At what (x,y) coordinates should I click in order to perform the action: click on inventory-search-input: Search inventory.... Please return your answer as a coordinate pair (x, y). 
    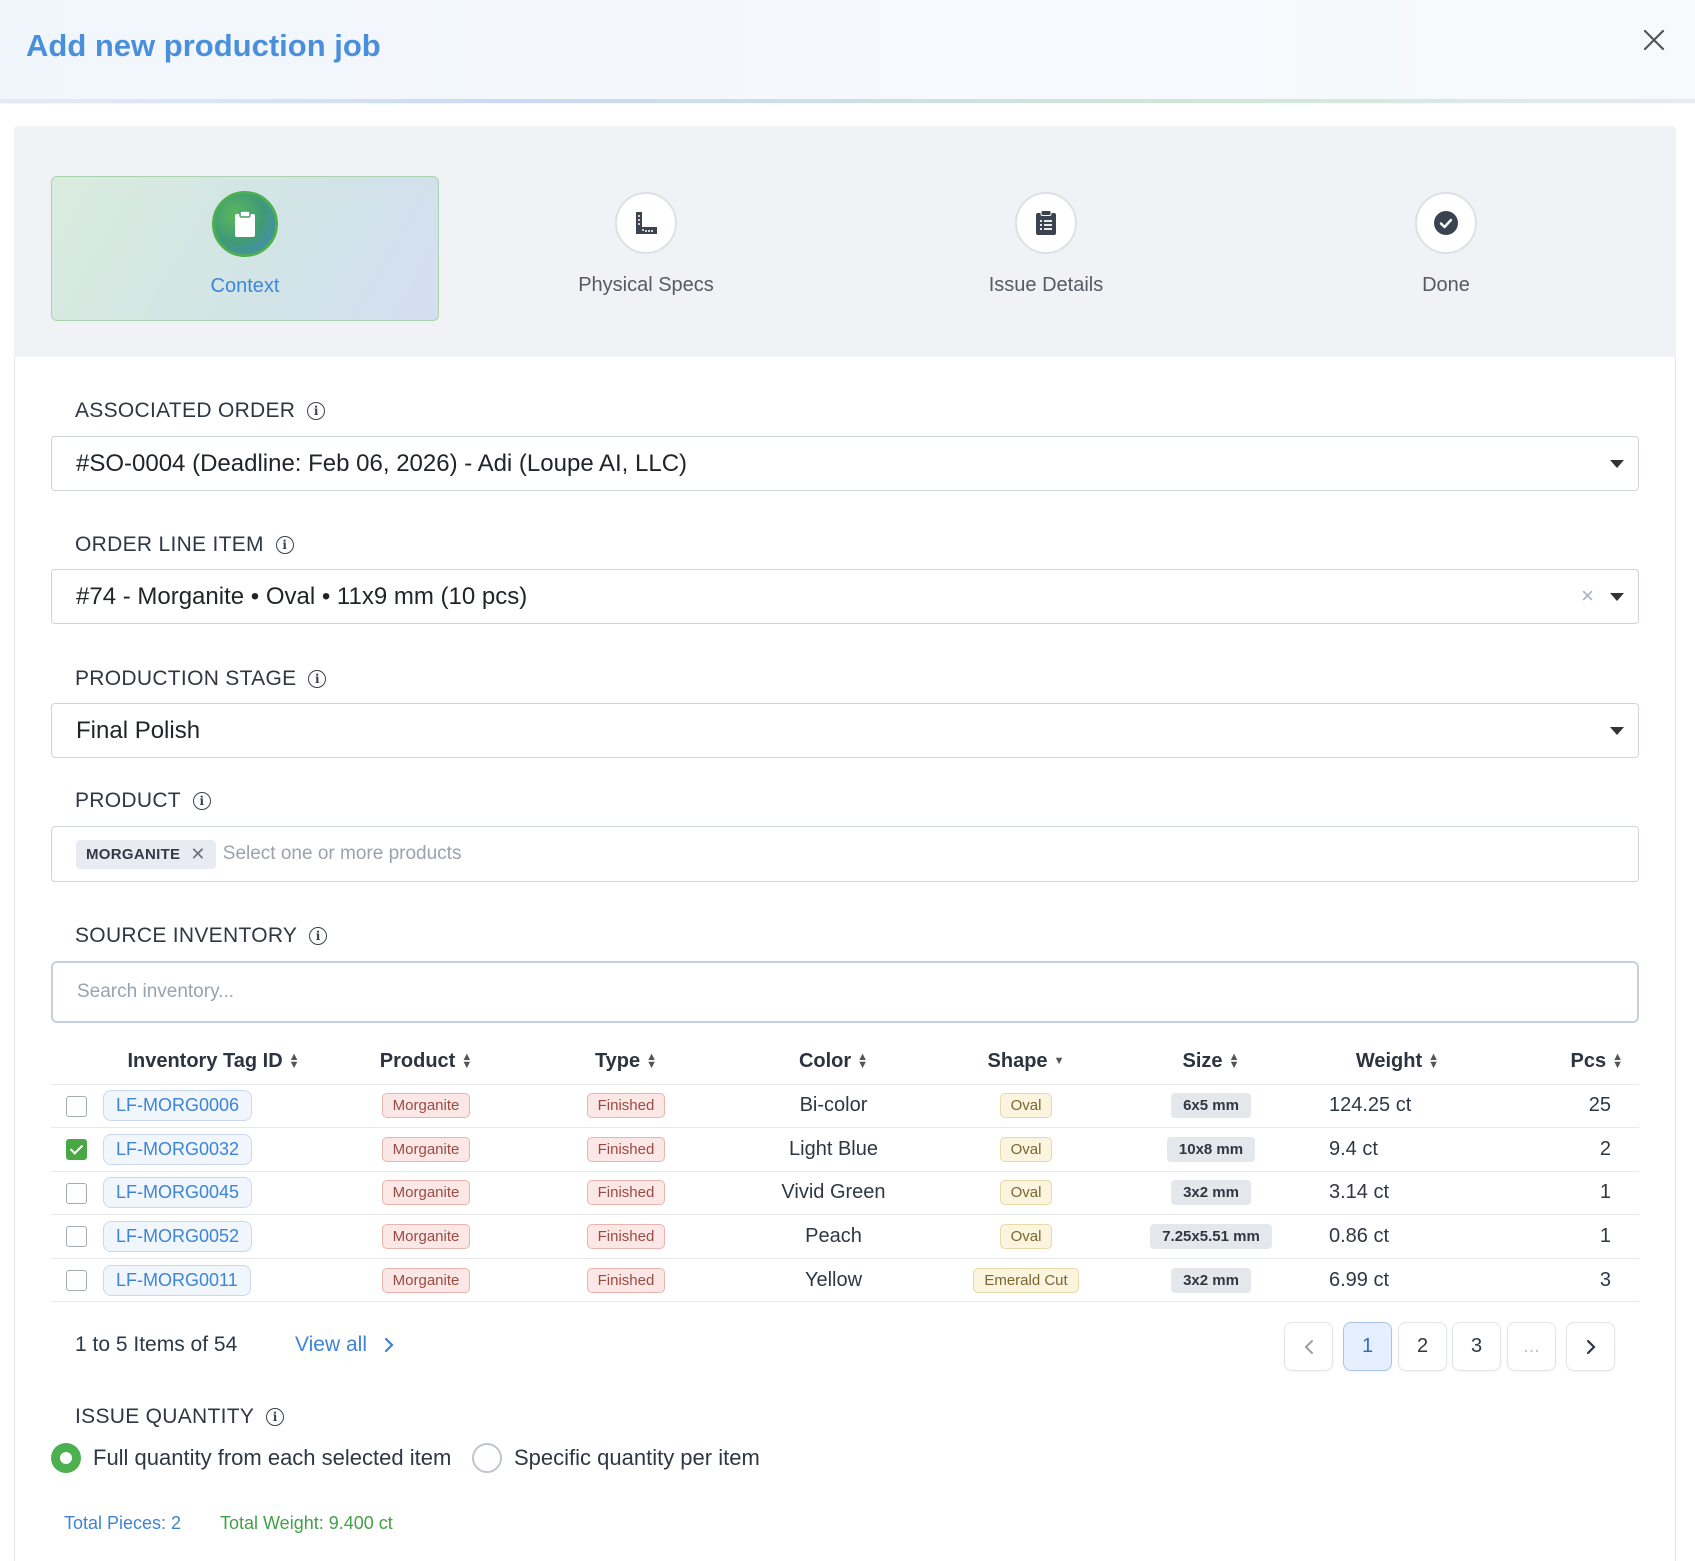
    Looking at the image, I should click on (845, 992).